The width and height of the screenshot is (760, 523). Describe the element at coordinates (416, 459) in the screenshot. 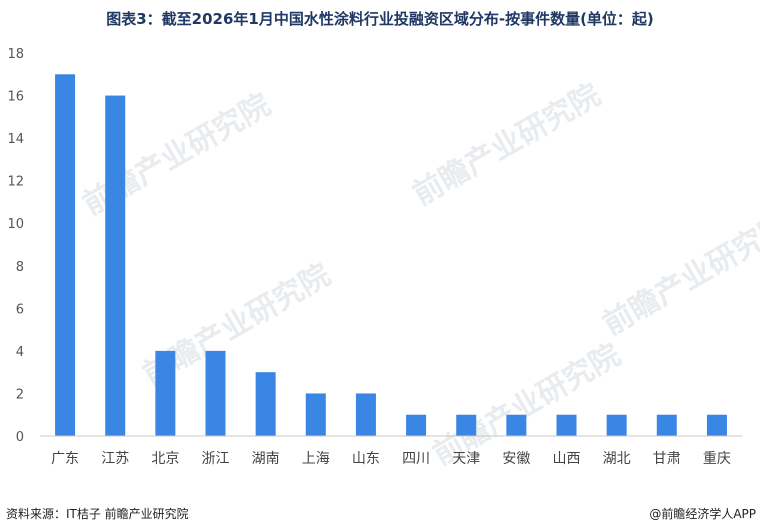

I see `x-tick-label: 四川` at that location.